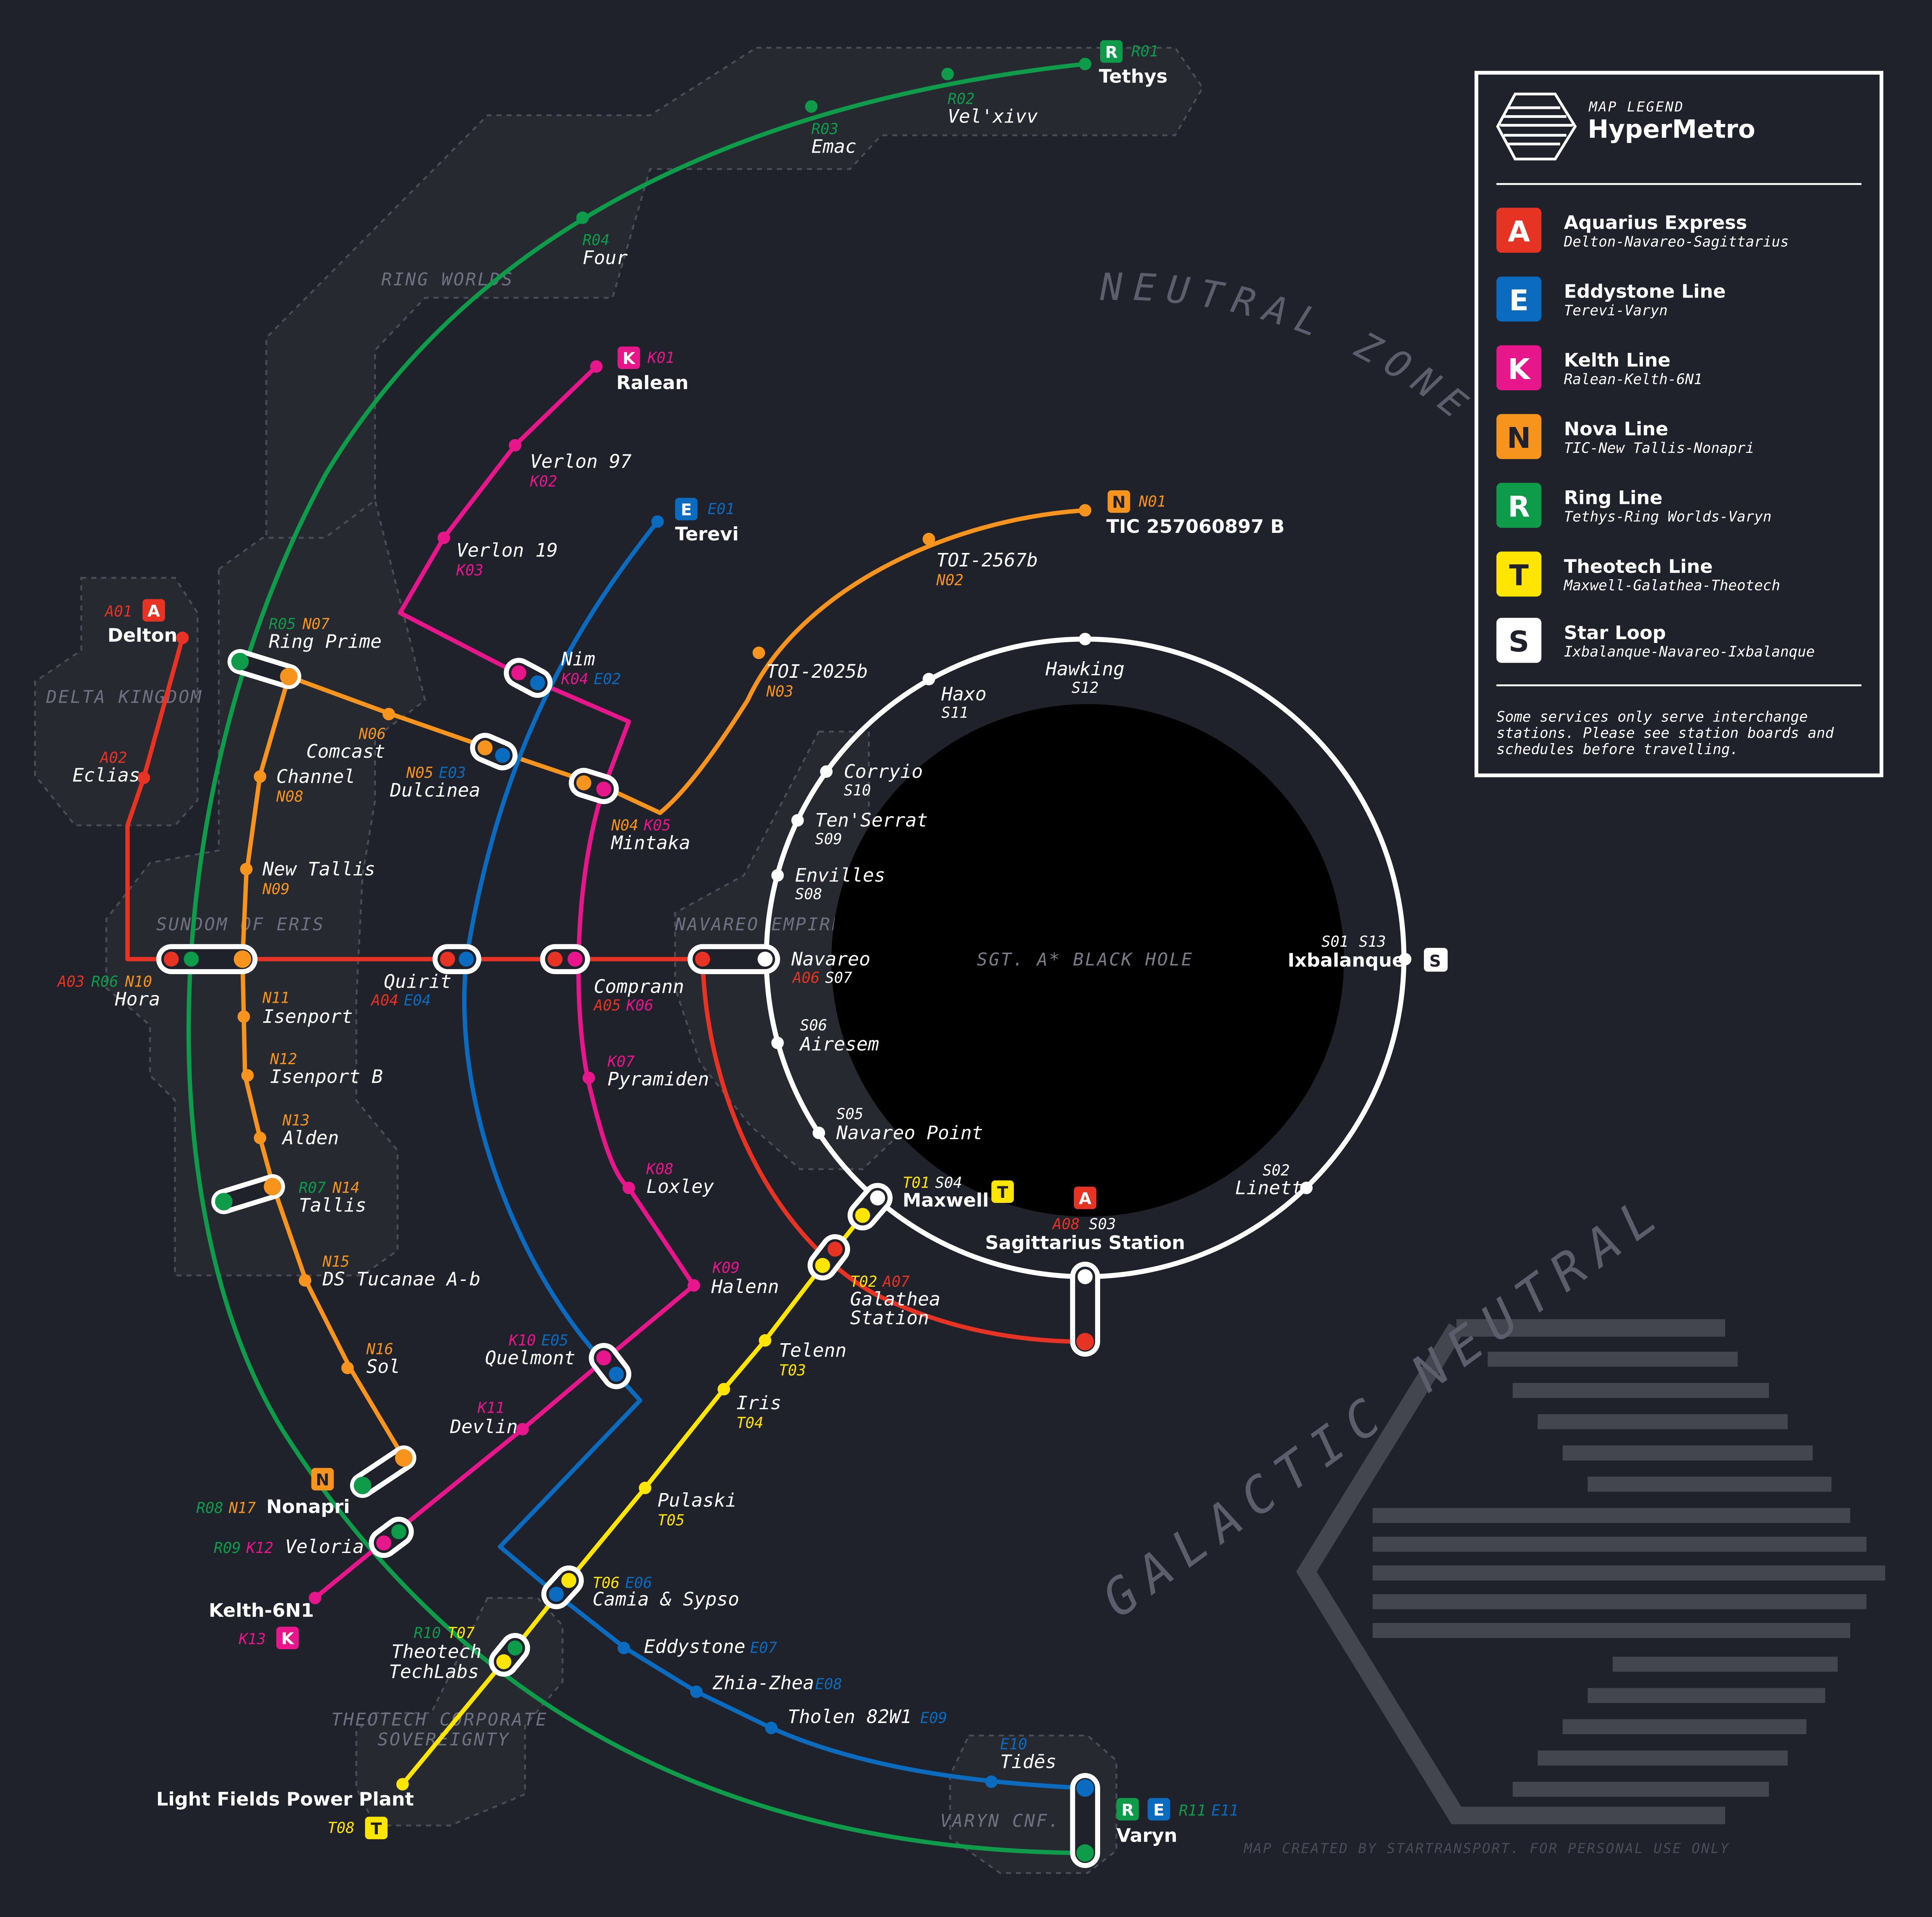 The height and width of the screenshot is (1917, 1932). I want to click on legend-title: HyperMetro, so click(1671, 129).